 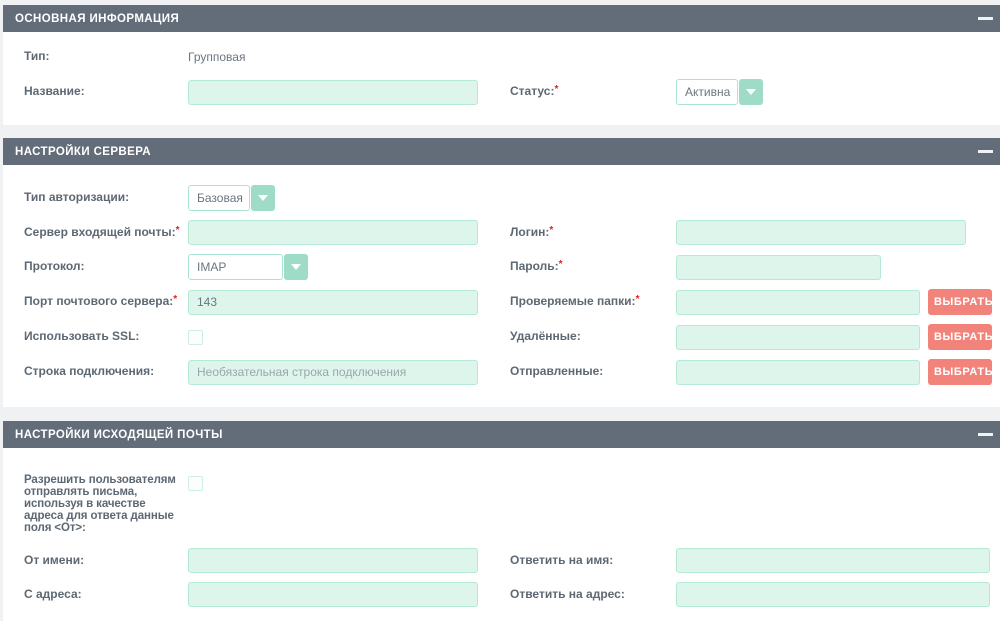 I want to click on section-main-info-title: ОСНОВНАЯ ИНФОРМАЦИЯ, so click(x=97, y=18).